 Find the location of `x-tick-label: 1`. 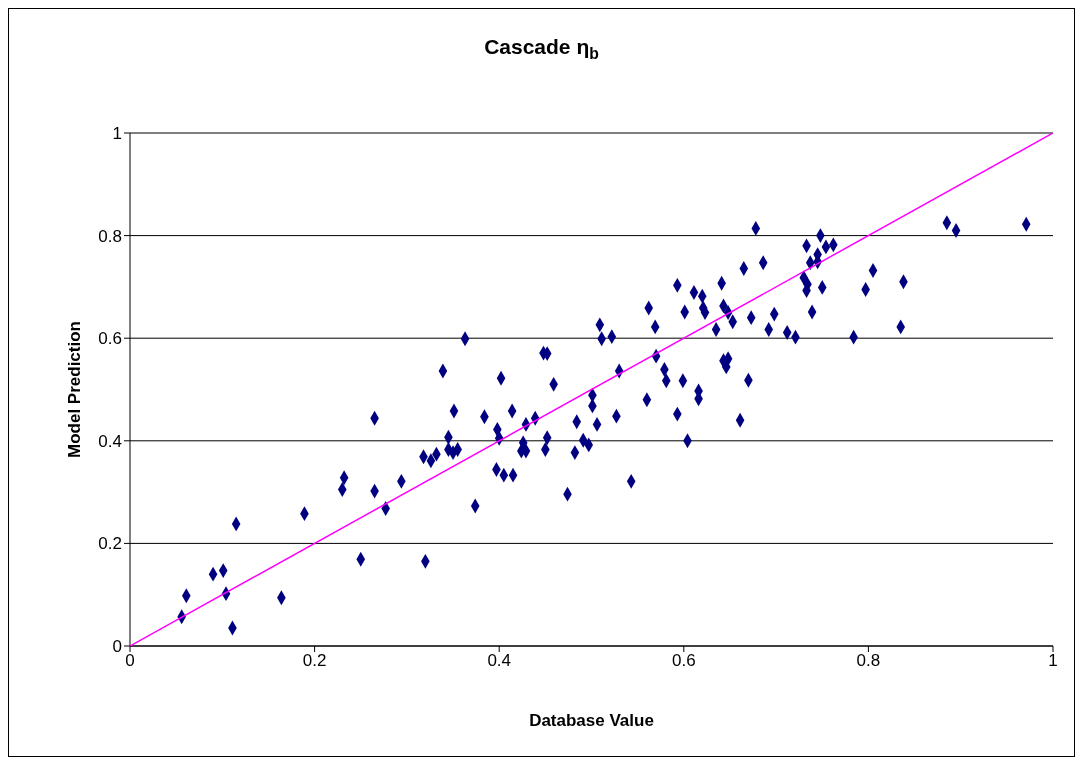

x-tick-label: 1 is located at coordinates (1053, 661).